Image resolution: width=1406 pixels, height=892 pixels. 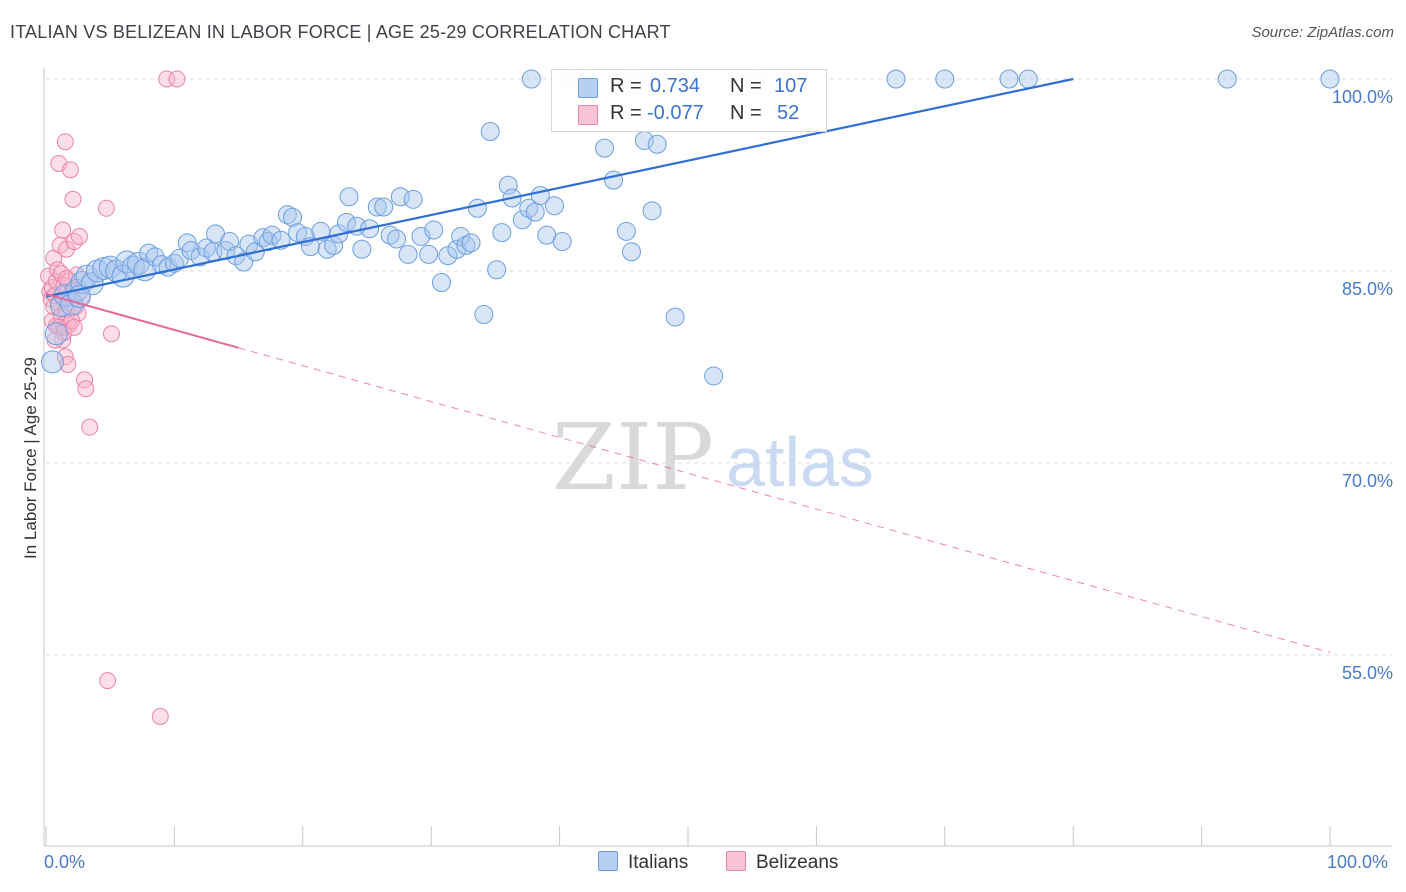 What do you see at coordinates (791, 86) in the screenshot?
I see `legend-n-value: 107` at bounding box center [791, 86].